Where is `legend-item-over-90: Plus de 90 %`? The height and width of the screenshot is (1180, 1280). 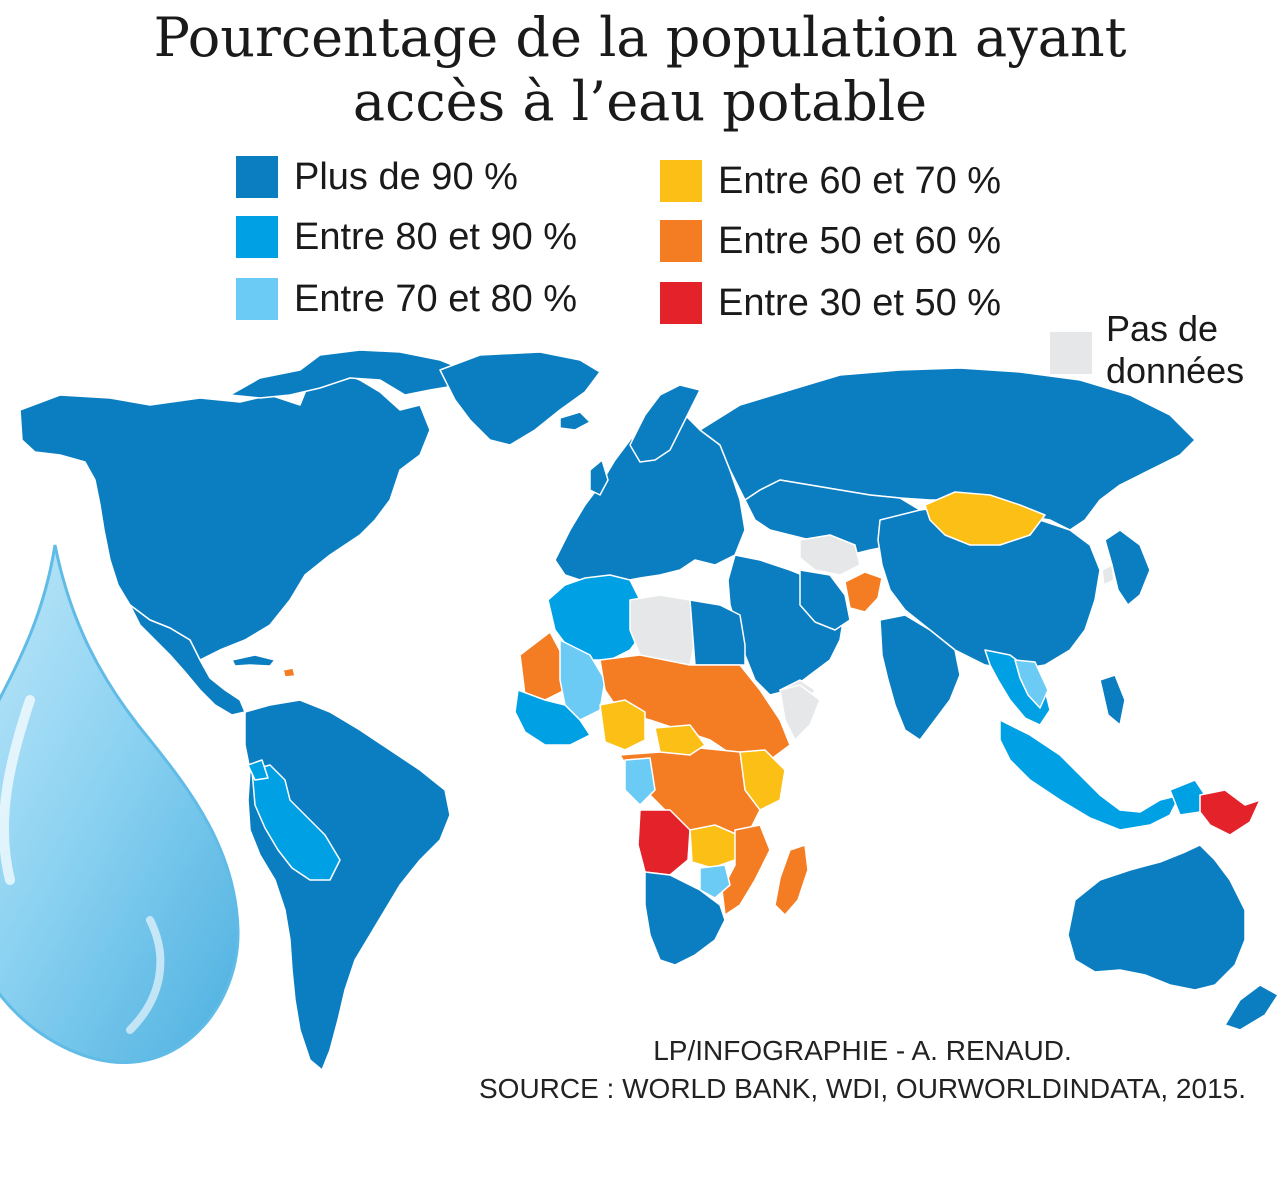 legend-item-over-90: Plus de 90 % is located at coordinates (377, 177).